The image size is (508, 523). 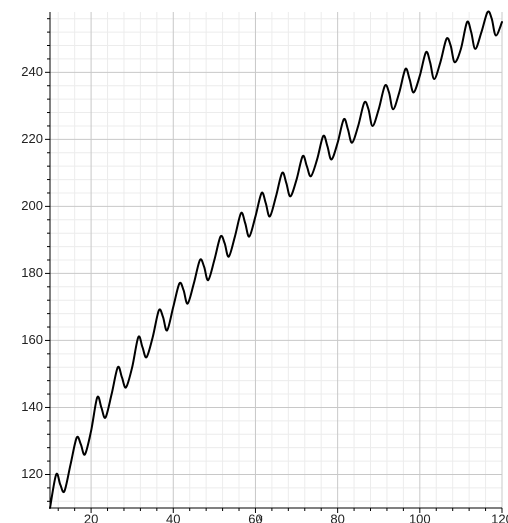 I want to click on y-tick-label-220: 220, so click(x=32, y=138).